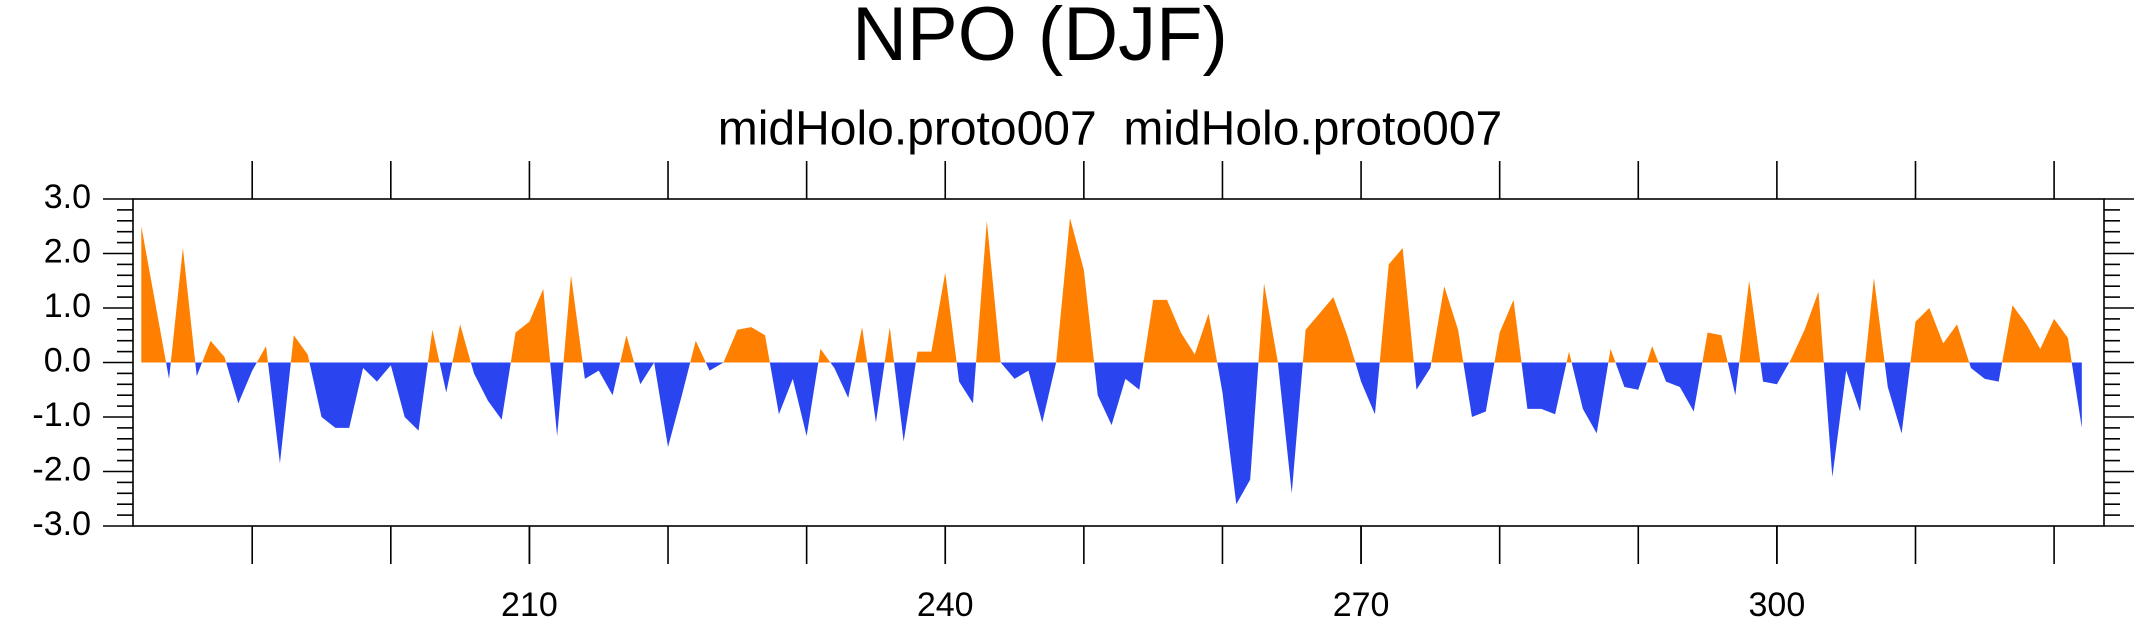  What do you see at coordinates (67, 360) in the screenshot?
I see `y-tick-label: 0.0` at bounding box center [67, 360].